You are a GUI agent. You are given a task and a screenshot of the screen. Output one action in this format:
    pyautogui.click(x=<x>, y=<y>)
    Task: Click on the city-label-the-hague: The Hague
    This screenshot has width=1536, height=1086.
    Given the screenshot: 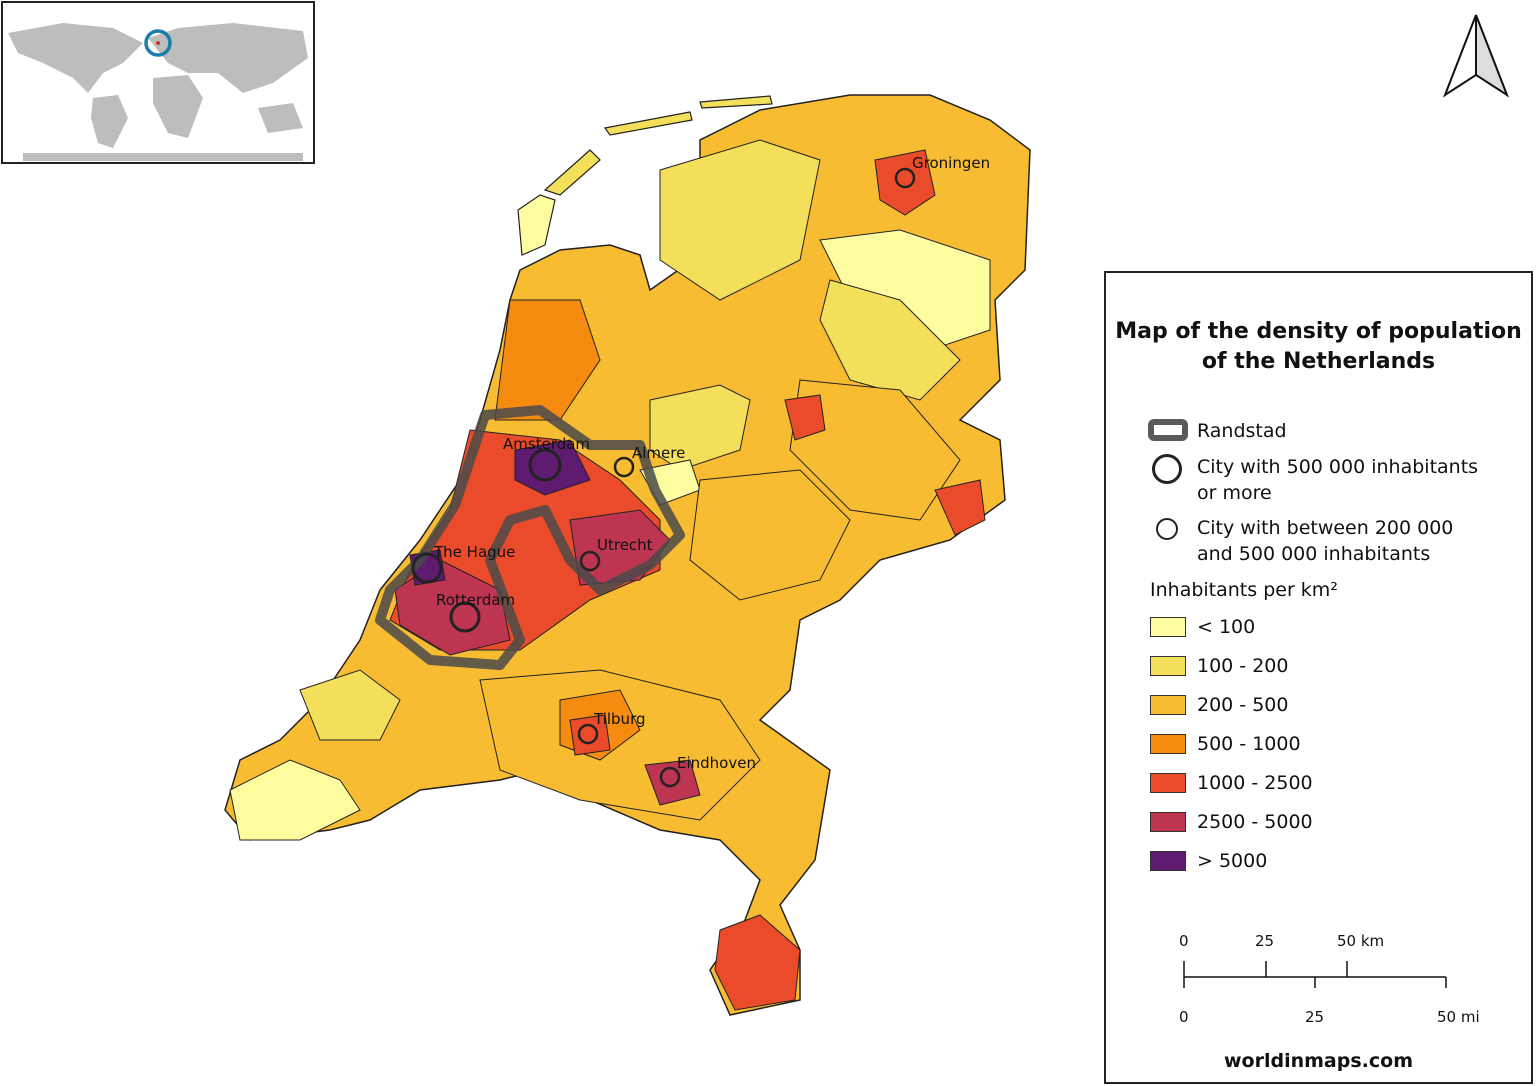 What is the action you would take?
    pyautogui.click(x=474, y=552)
    